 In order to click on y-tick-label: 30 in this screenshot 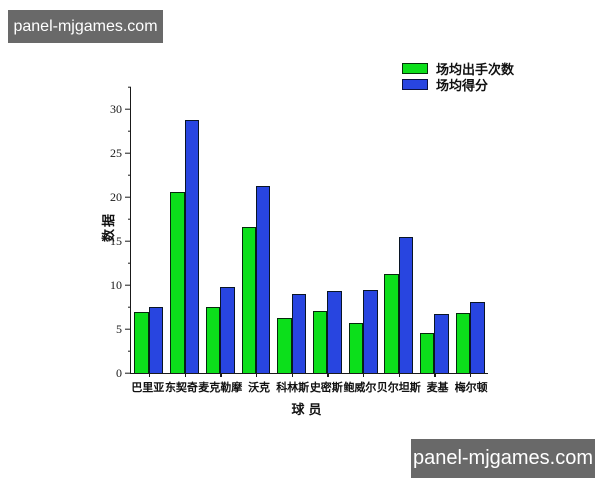, I will do `click(116, 109)`.